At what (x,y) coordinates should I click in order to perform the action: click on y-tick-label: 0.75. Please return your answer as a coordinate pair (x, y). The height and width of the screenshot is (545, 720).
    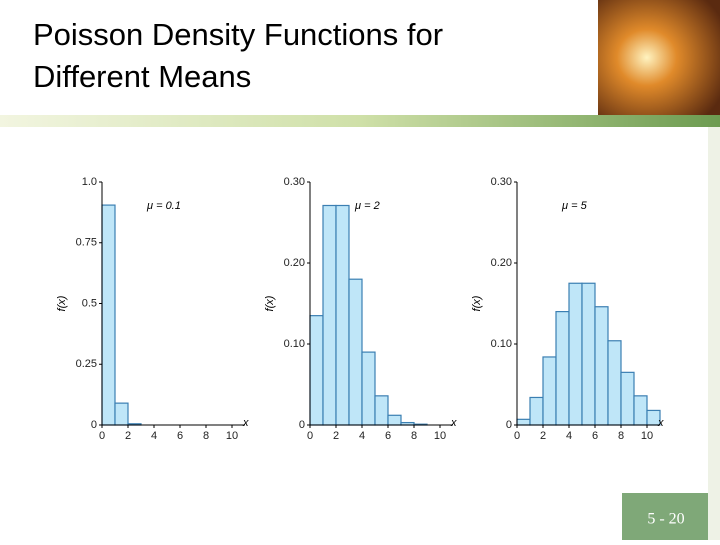
    Looking at the image, I should click on (86, 243).